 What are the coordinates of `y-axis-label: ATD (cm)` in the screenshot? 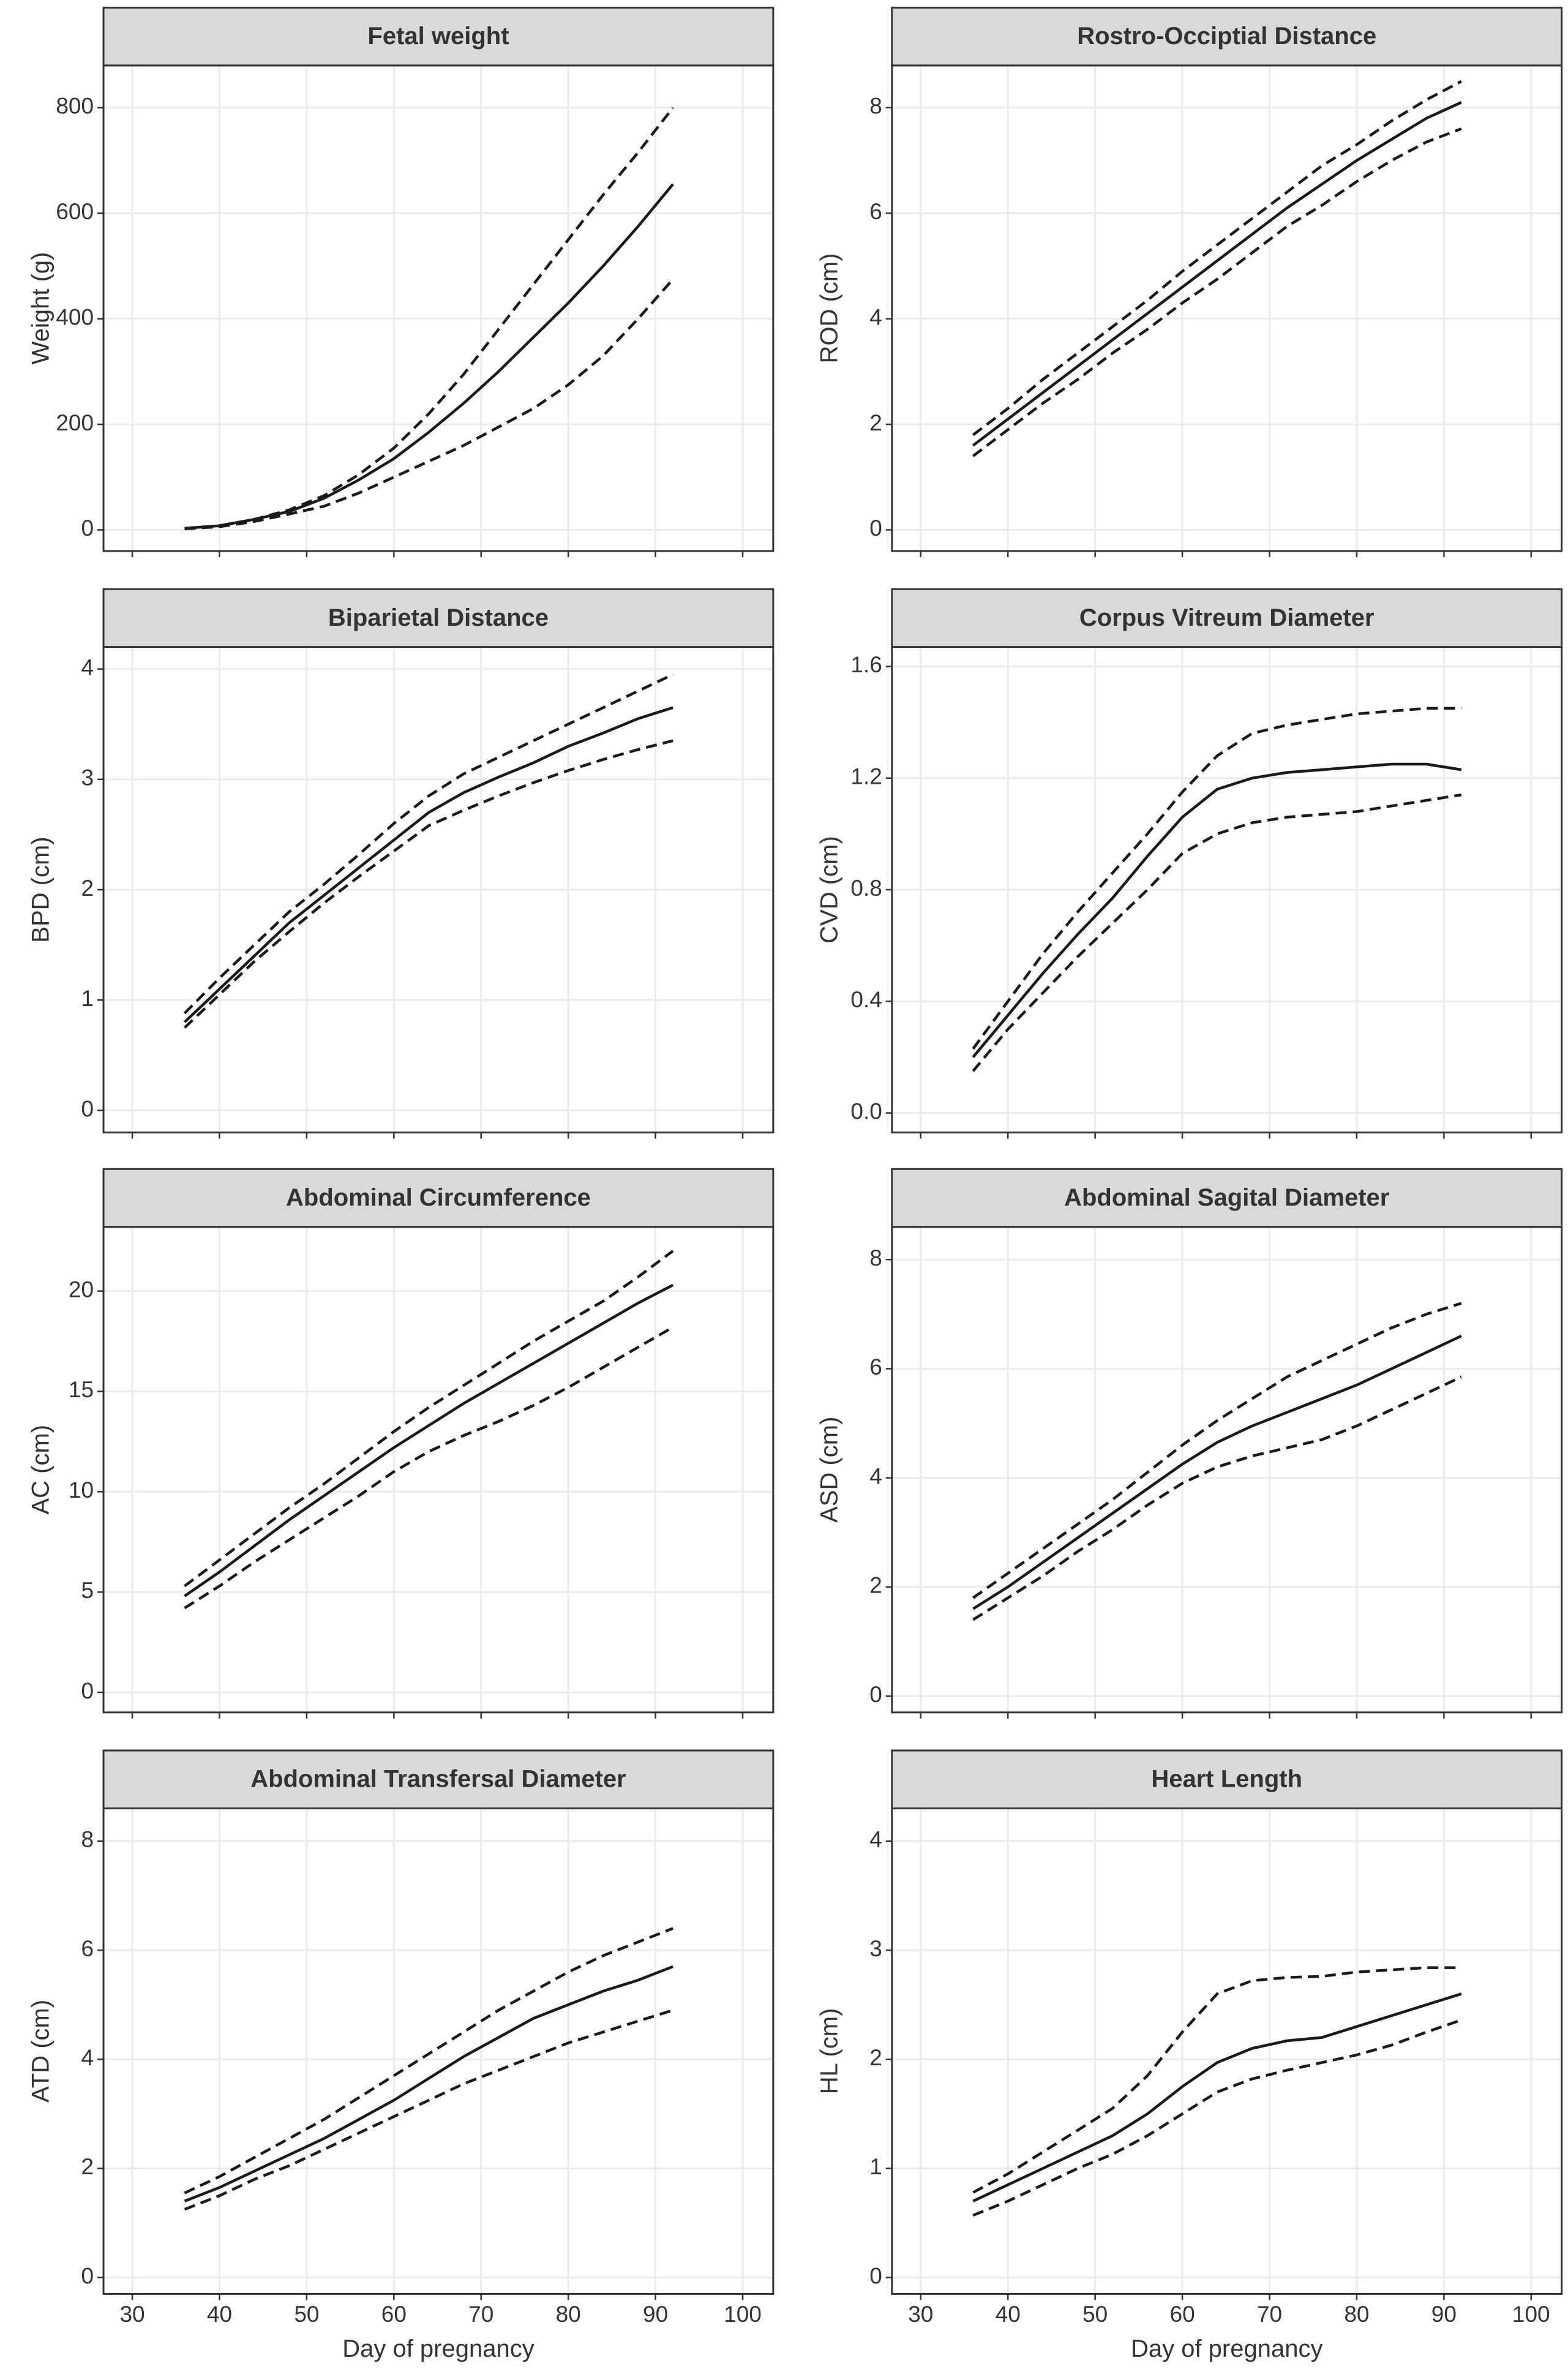 It's located at (41, 2051).